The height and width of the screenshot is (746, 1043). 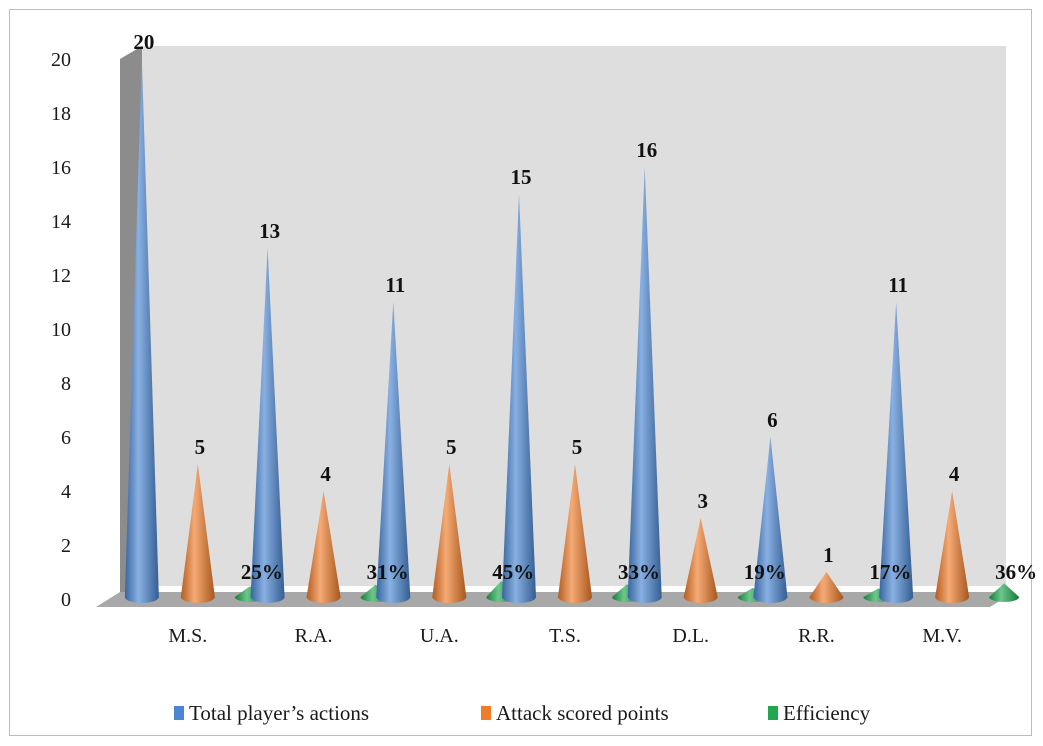 I want to click on data-label: 25%, so click(x=262, y=572).